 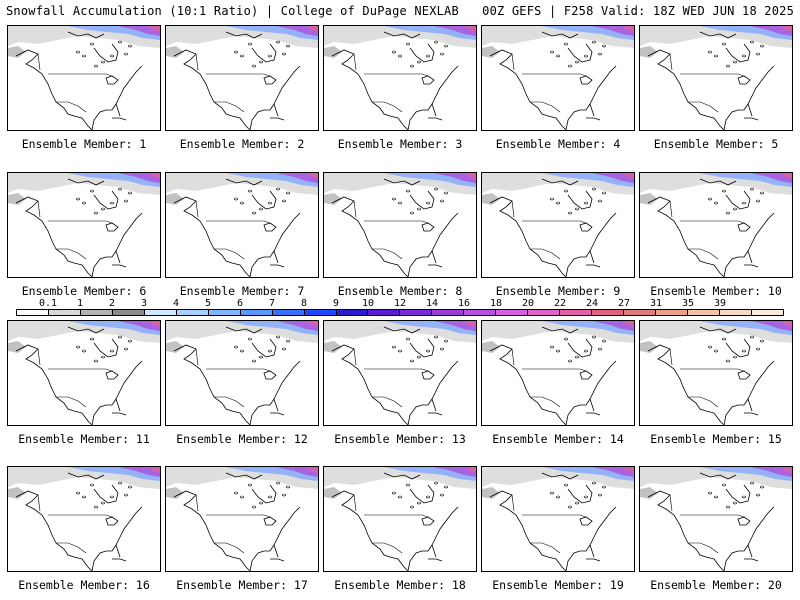 What do you see at coordinates (592, 303) in the screenshot?
I see `colorbar-tick-label: 24` at bounding box center [592, 303].